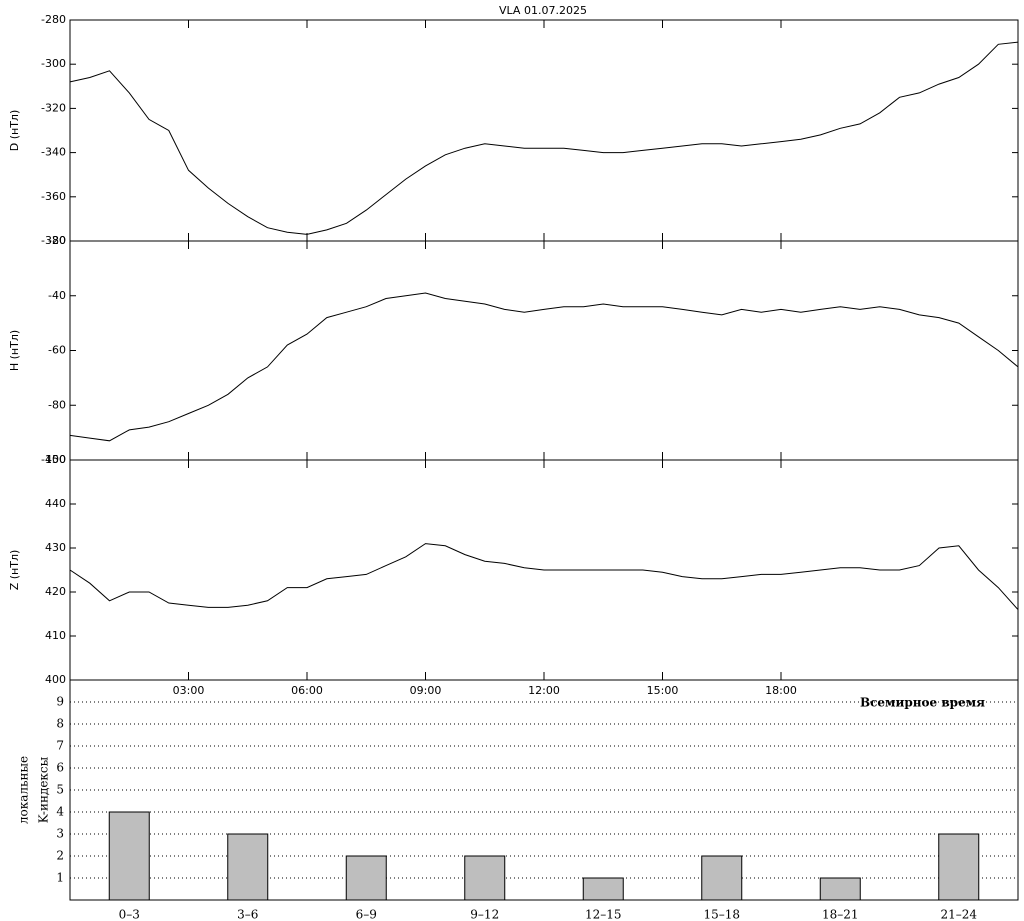 Image resolution: width=1024 pixels, height=921 pixels. I want to click on x-tick-label: 18:00, so click(781, 690).